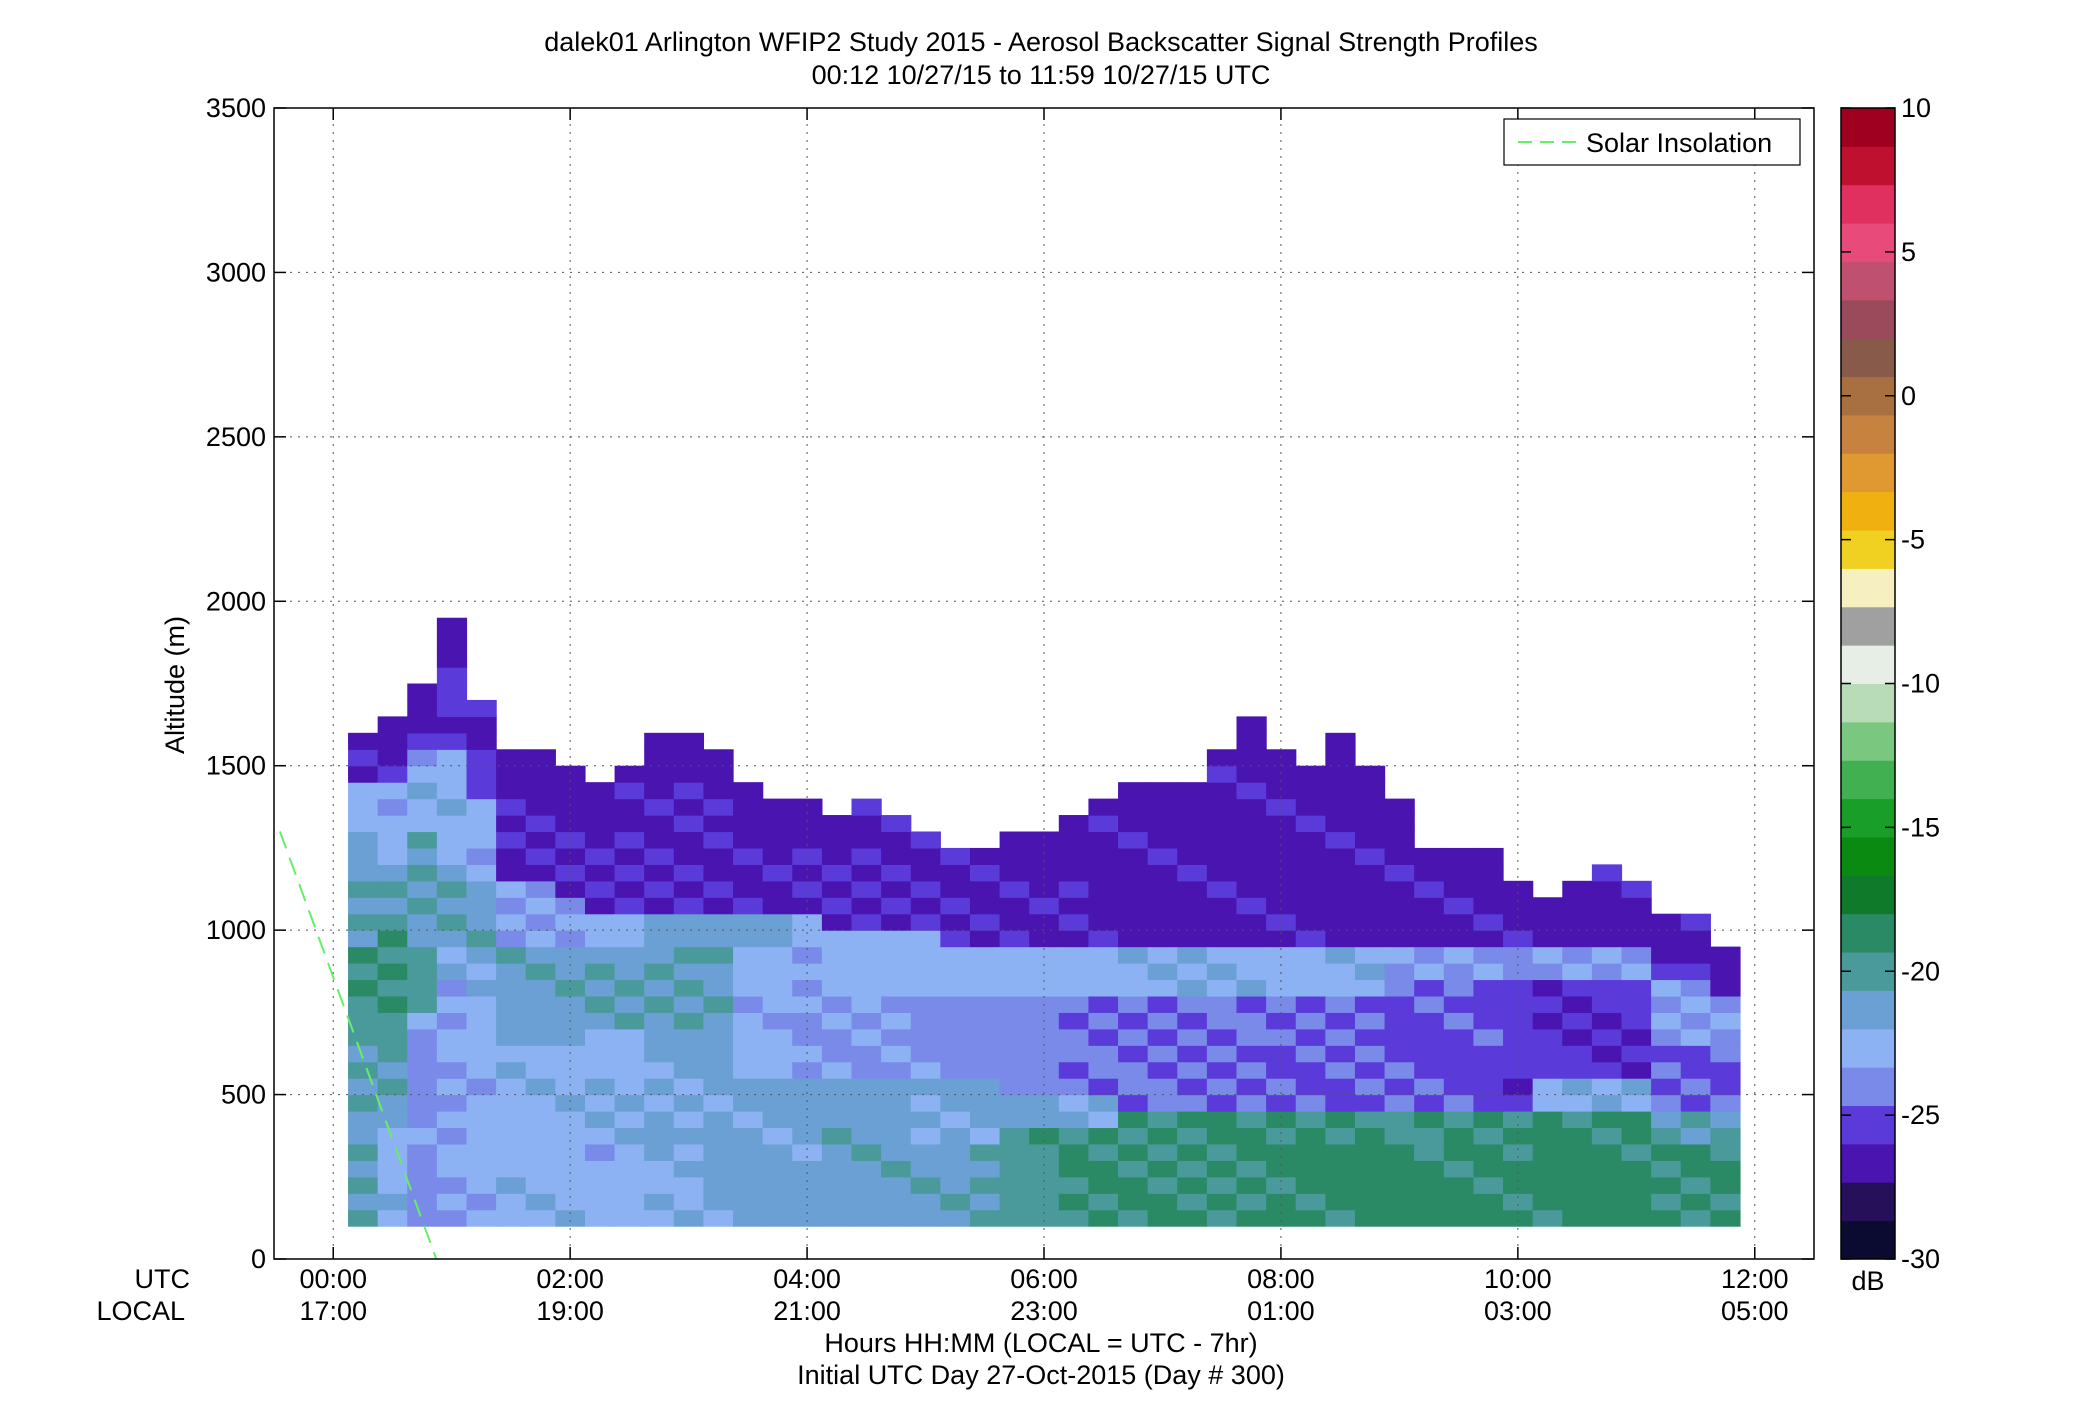  I want to click on x-tick-label-local: 19:00, so click(570, 1311).